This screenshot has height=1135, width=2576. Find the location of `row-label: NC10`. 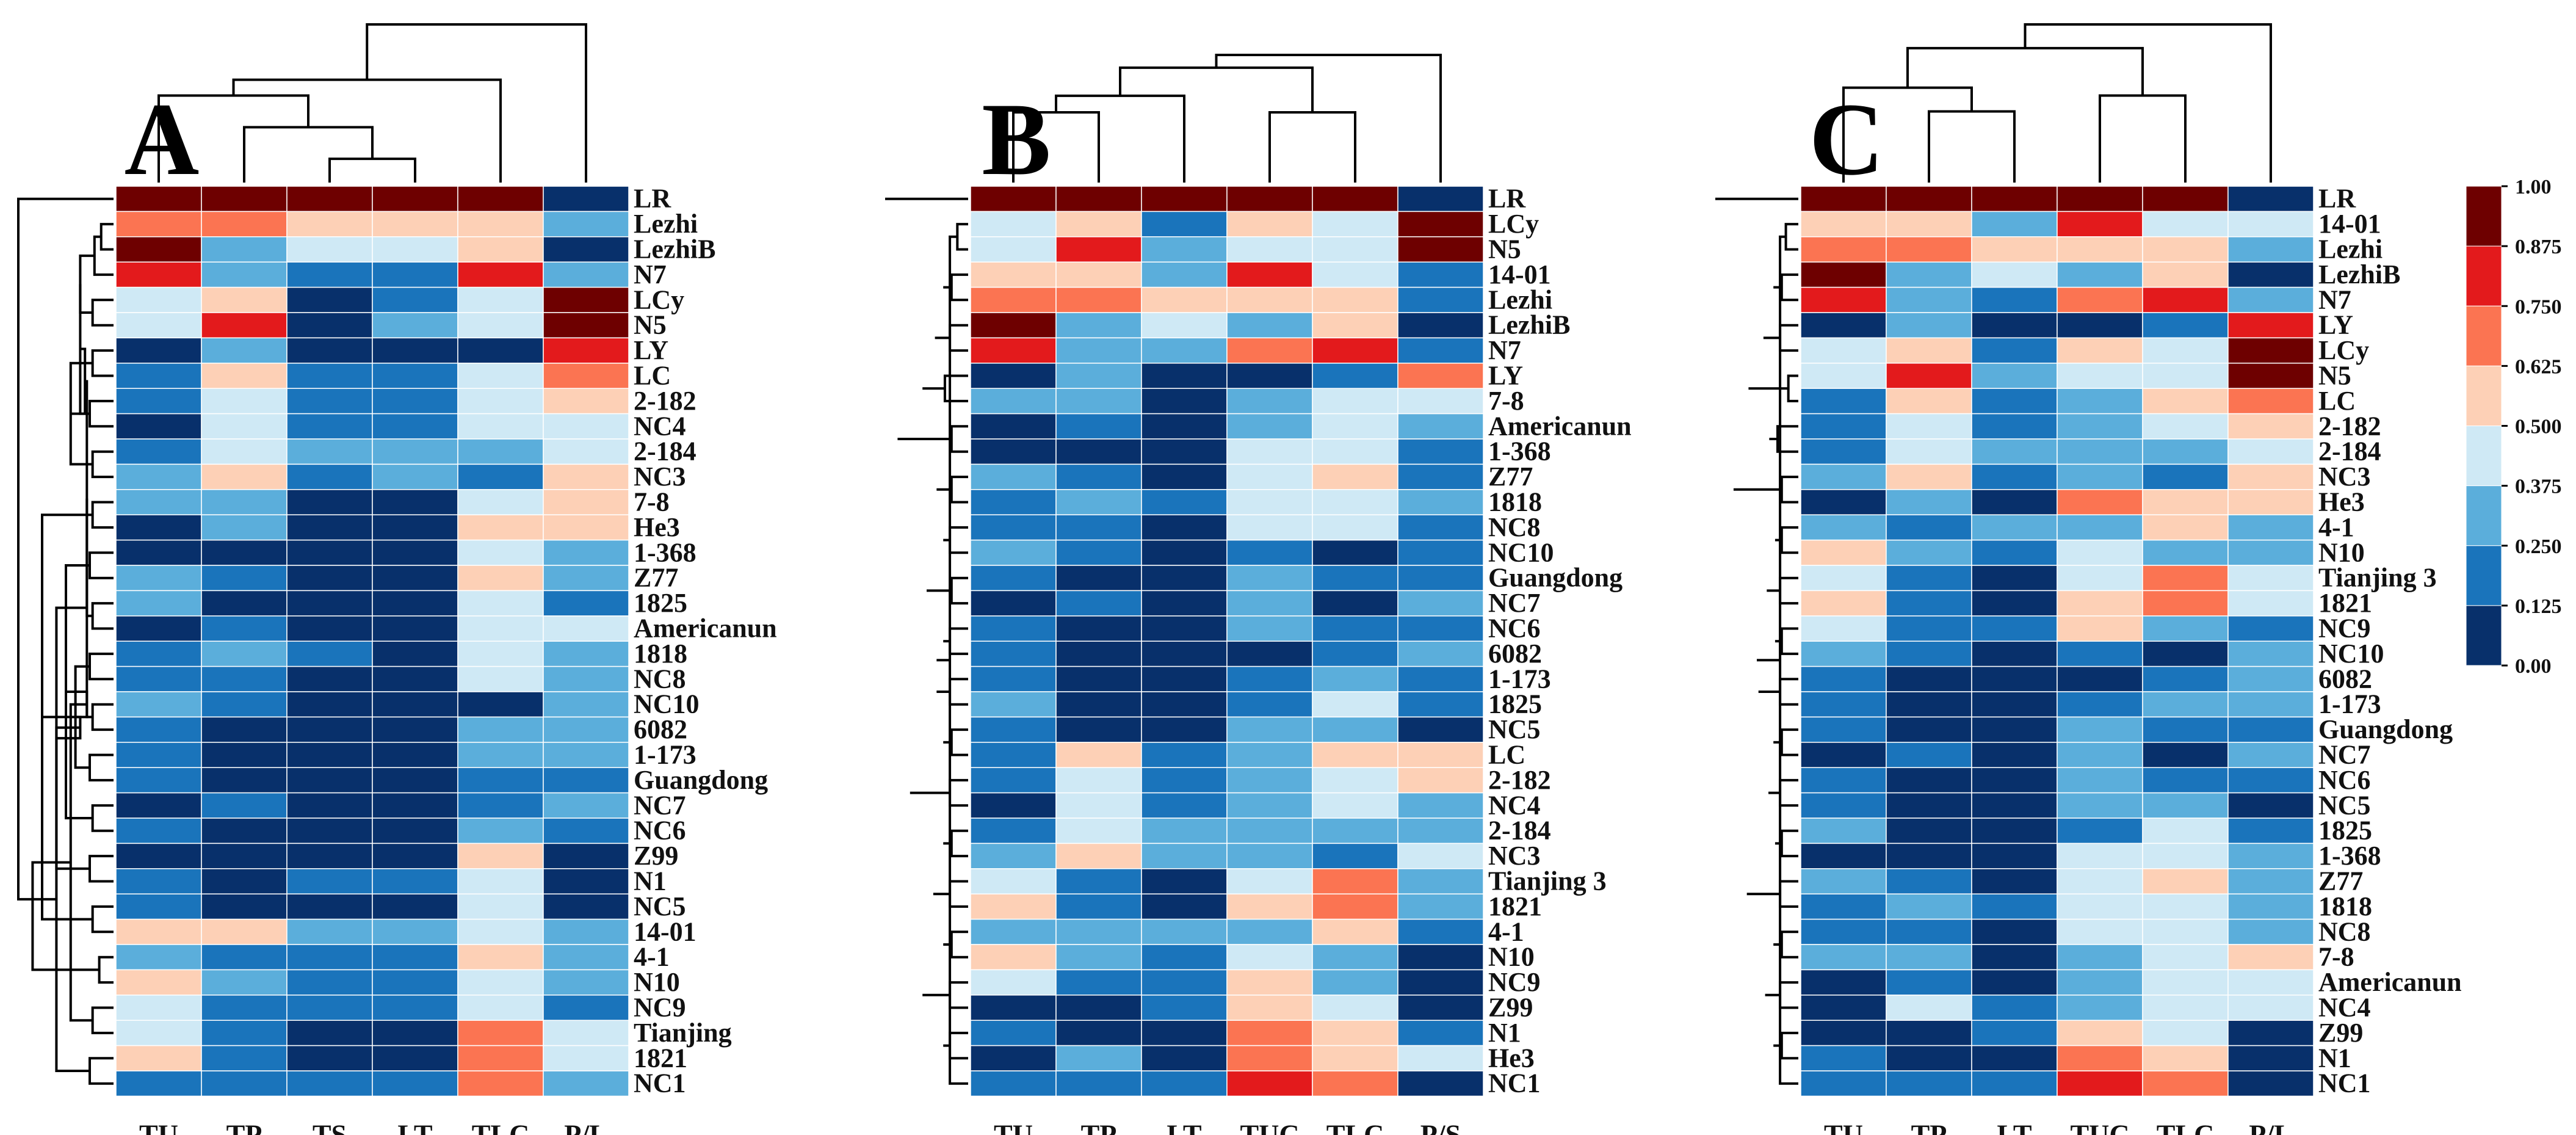

row-label: NC10 is located at coordinates (1521, 552).